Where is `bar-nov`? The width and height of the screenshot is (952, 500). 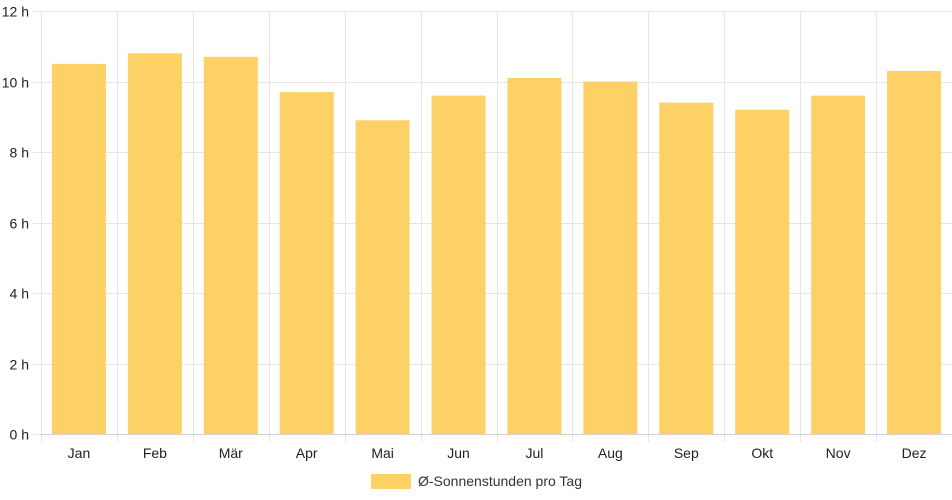 bar-nov is located at coordinates (838, 264).